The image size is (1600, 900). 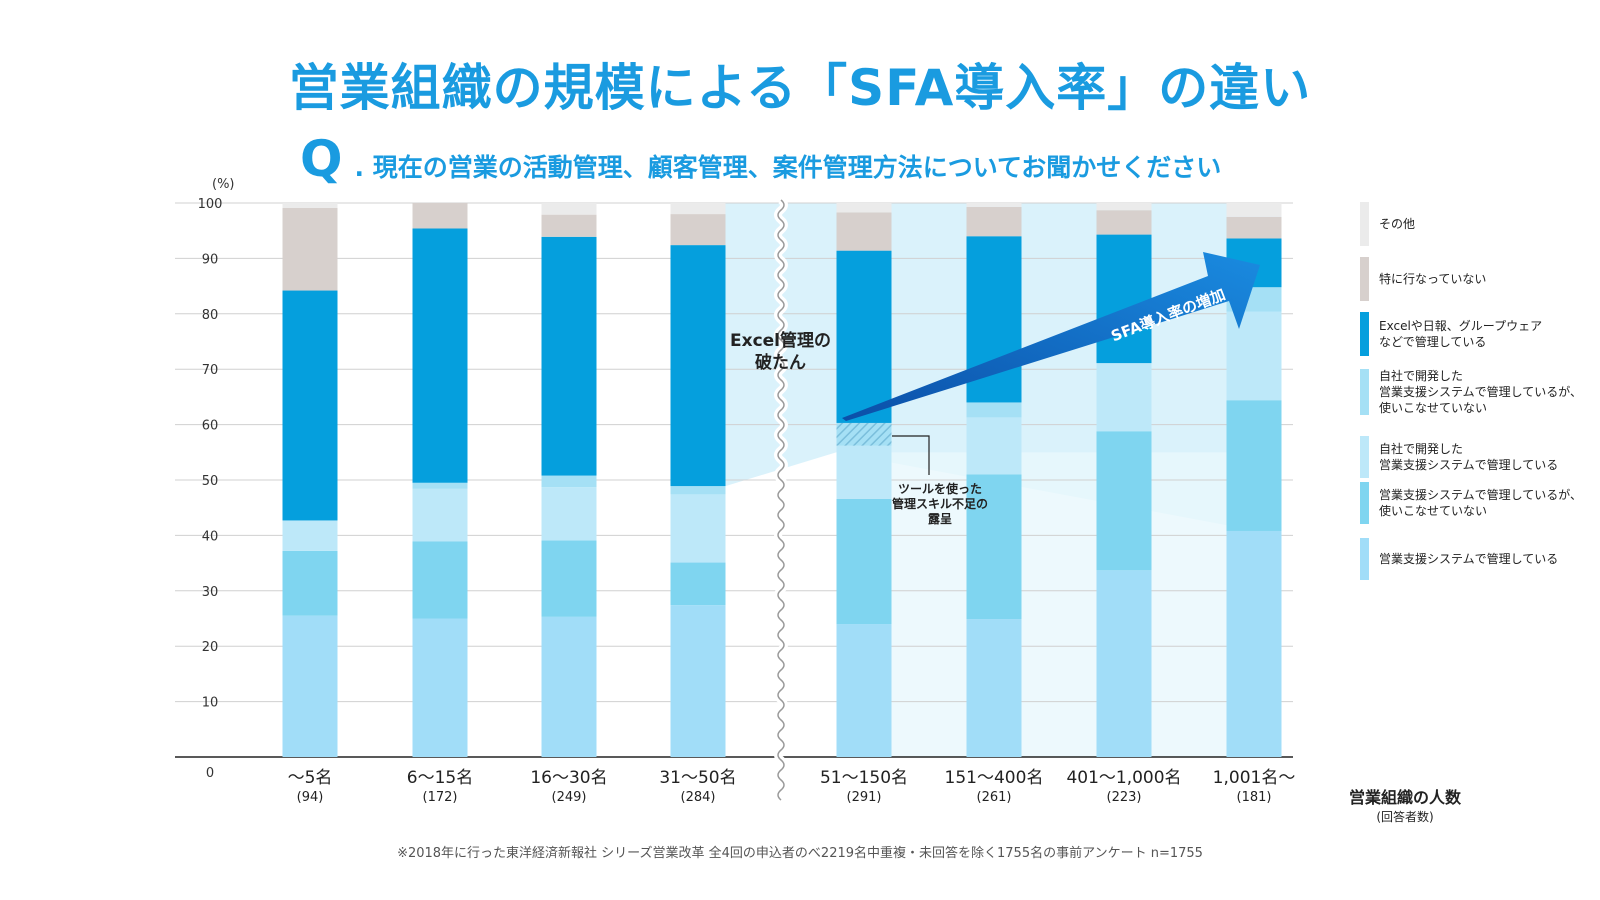 I want to click on y-tick-label: 60, so click(x=210, y=426).